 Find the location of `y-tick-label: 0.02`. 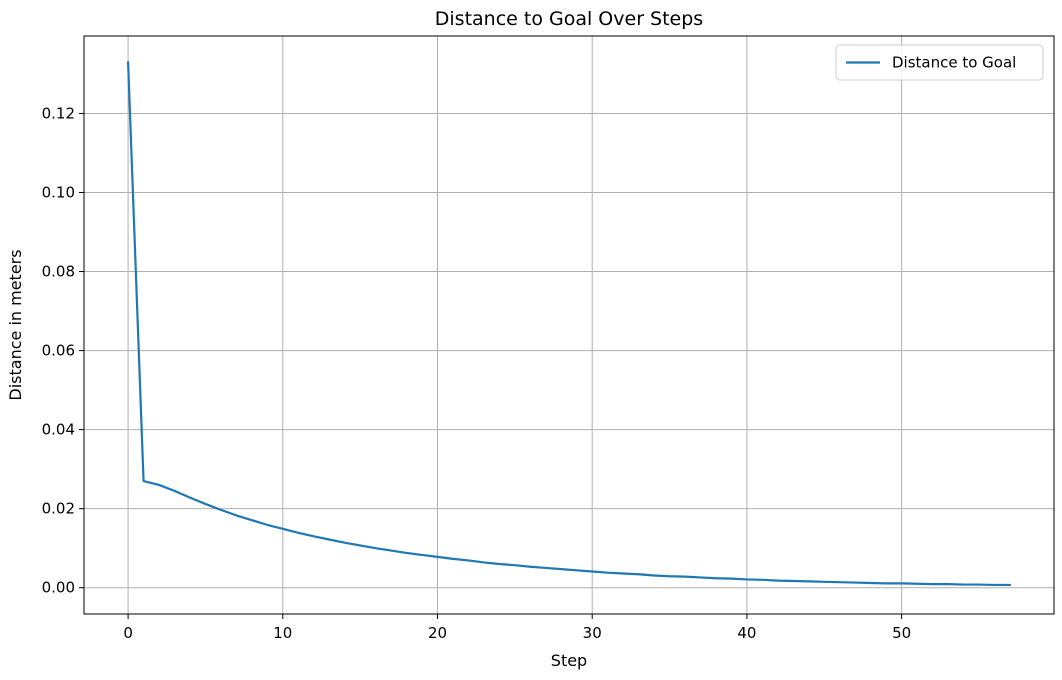

y-tick-label: 0.02 is located at coordinates (58, 509).